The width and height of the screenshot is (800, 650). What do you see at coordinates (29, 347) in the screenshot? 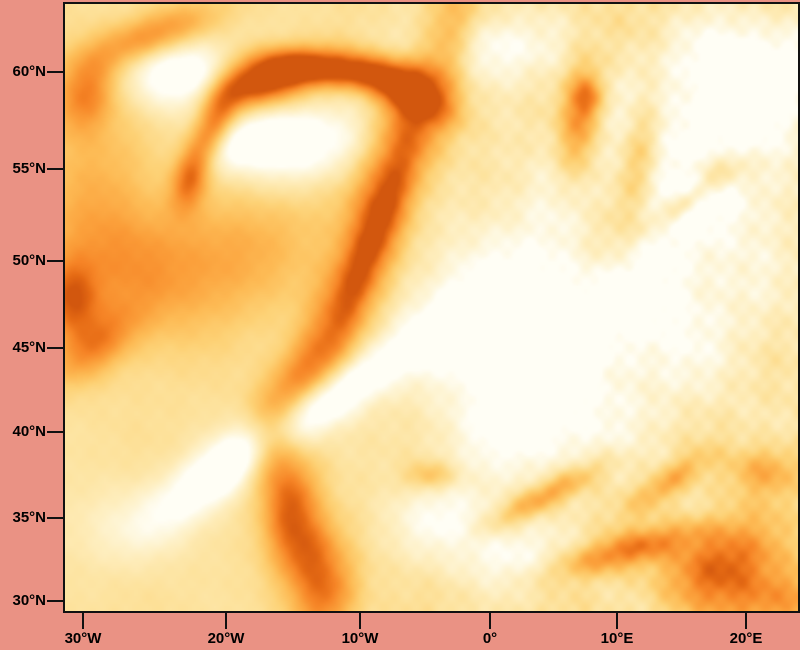
I see `y-tick-label: 45°N` at bounding box center [29, 347].